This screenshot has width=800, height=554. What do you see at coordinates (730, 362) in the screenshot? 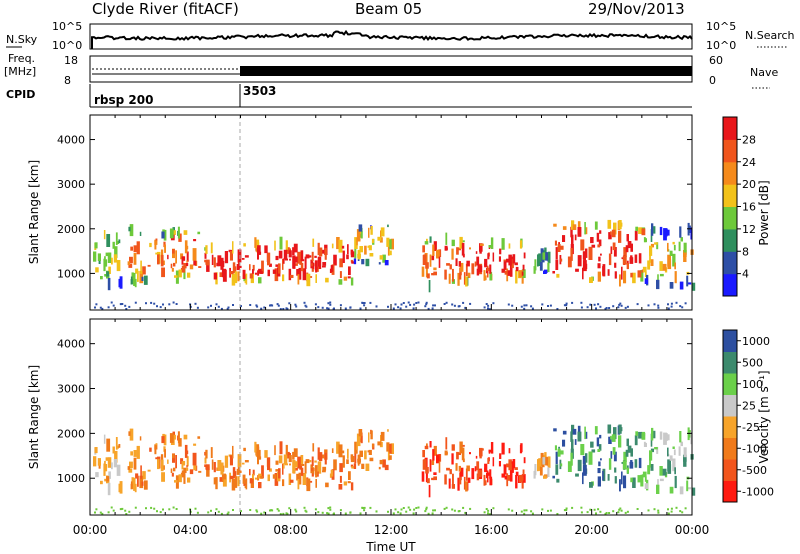
I see `velocity-colorbar-swatch` at bounding box center [730, 362].